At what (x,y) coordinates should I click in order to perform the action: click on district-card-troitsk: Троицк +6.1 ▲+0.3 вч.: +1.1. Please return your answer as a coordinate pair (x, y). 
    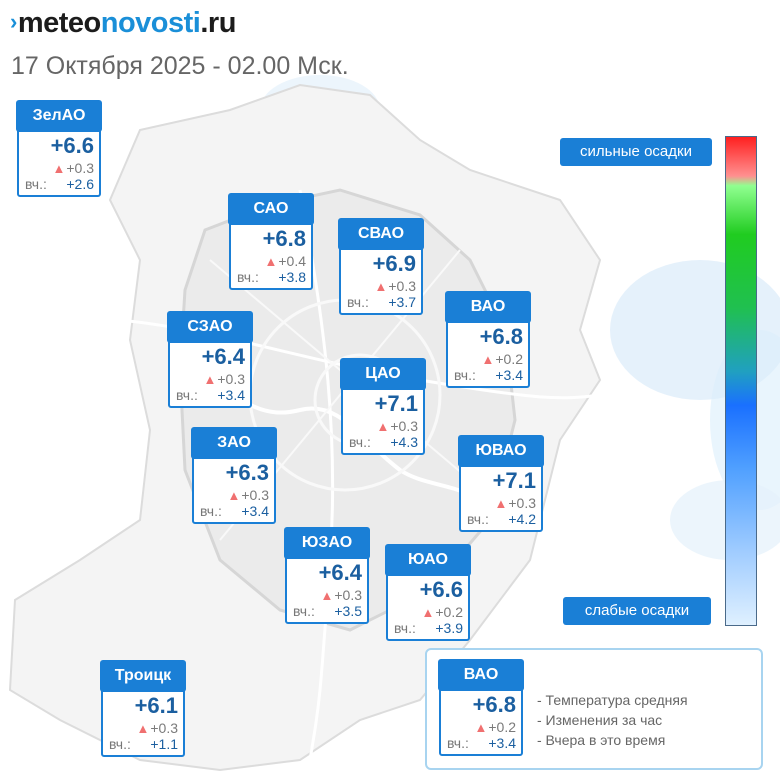
    Looking at the image, I should click on (143, 708).